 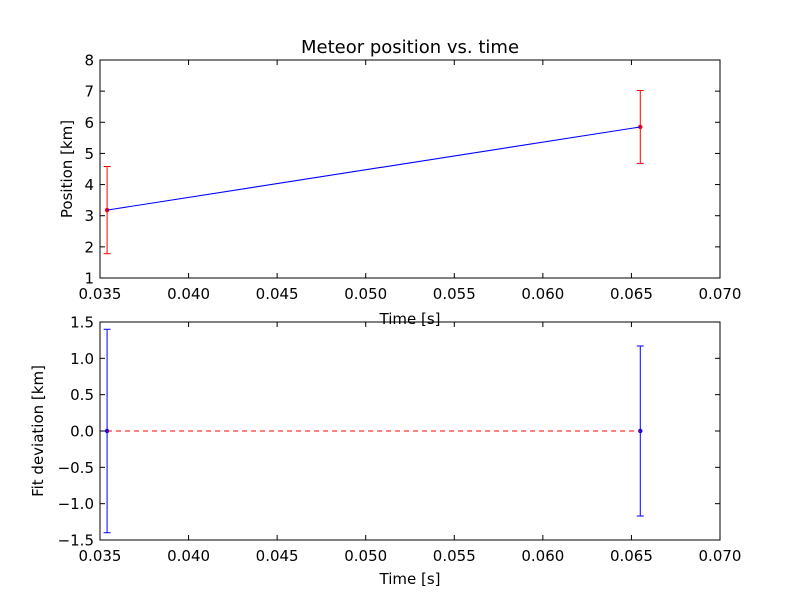 What do you see at coordinates (89, 247) in the screenshot?
I see `y-tick-label: 2` at bounding box center [89, 247].